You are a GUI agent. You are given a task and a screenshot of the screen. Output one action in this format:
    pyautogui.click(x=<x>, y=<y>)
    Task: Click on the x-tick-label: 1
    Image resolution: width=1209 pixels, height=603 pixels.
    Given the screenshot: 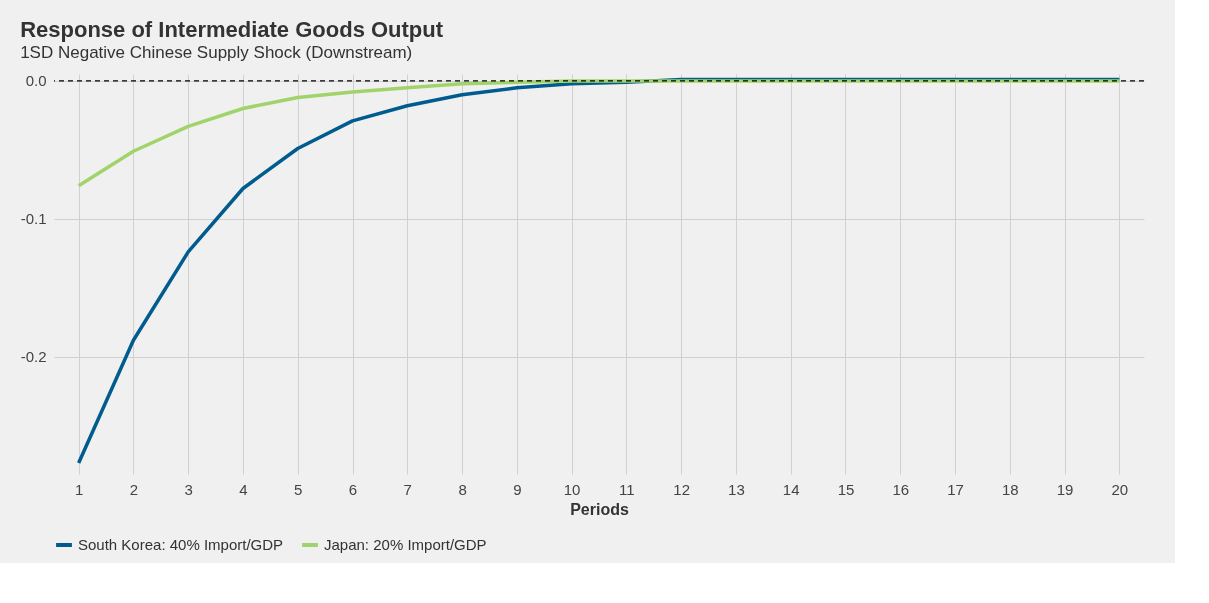 What is the action you would take?
    pyautogui.click(x=79, y=489)
    